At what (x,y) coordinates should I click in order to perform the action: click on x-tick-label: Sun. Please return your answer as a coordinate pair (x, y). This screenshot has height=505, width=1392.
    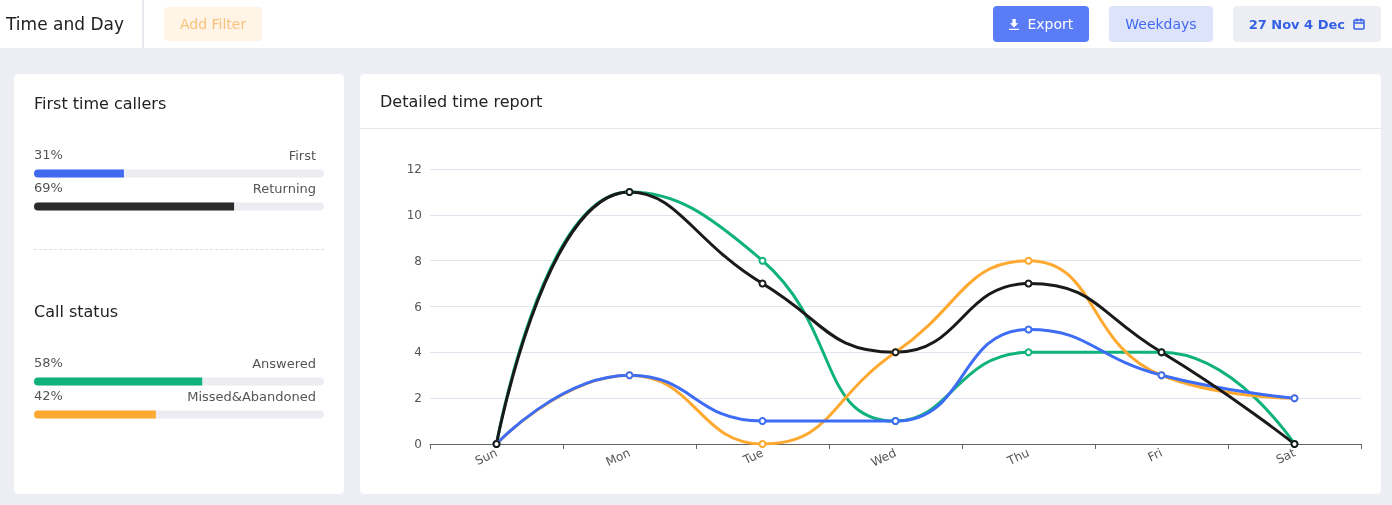
    Looking at the image, I should click on (486, 456).